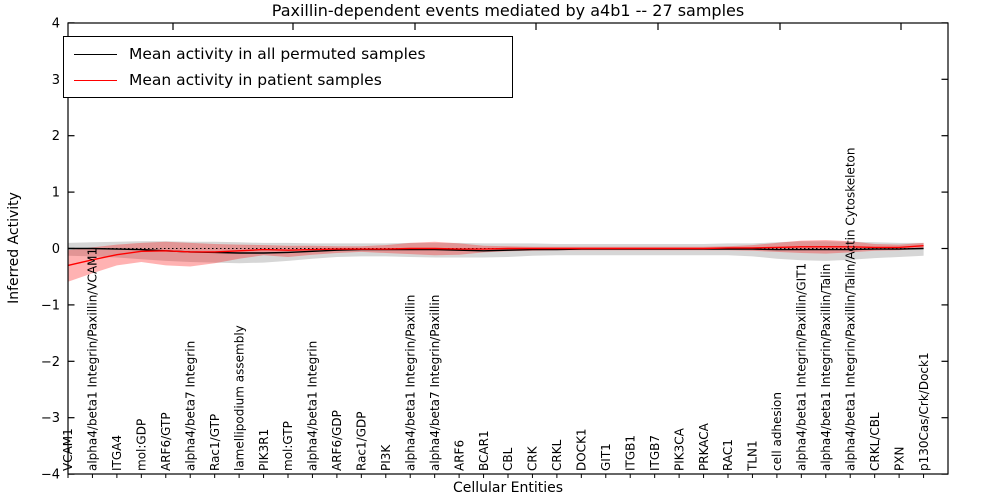 The image size is (1000, 500). What do you see at coordinates (56, 23) in the screenshot?
I see `y-tick-label: 4` at bounding box center [56, 23].